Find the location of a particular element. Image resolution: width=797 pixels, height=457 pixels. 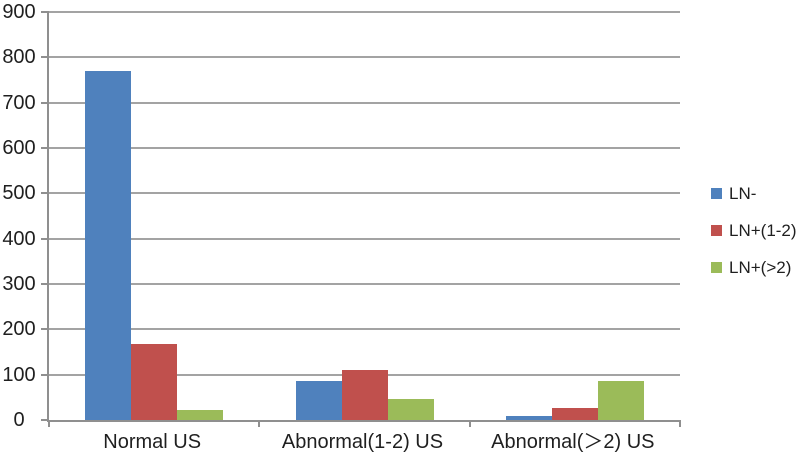

bar-LN+(>2)-Normal US is located at coordinates (200, 415).